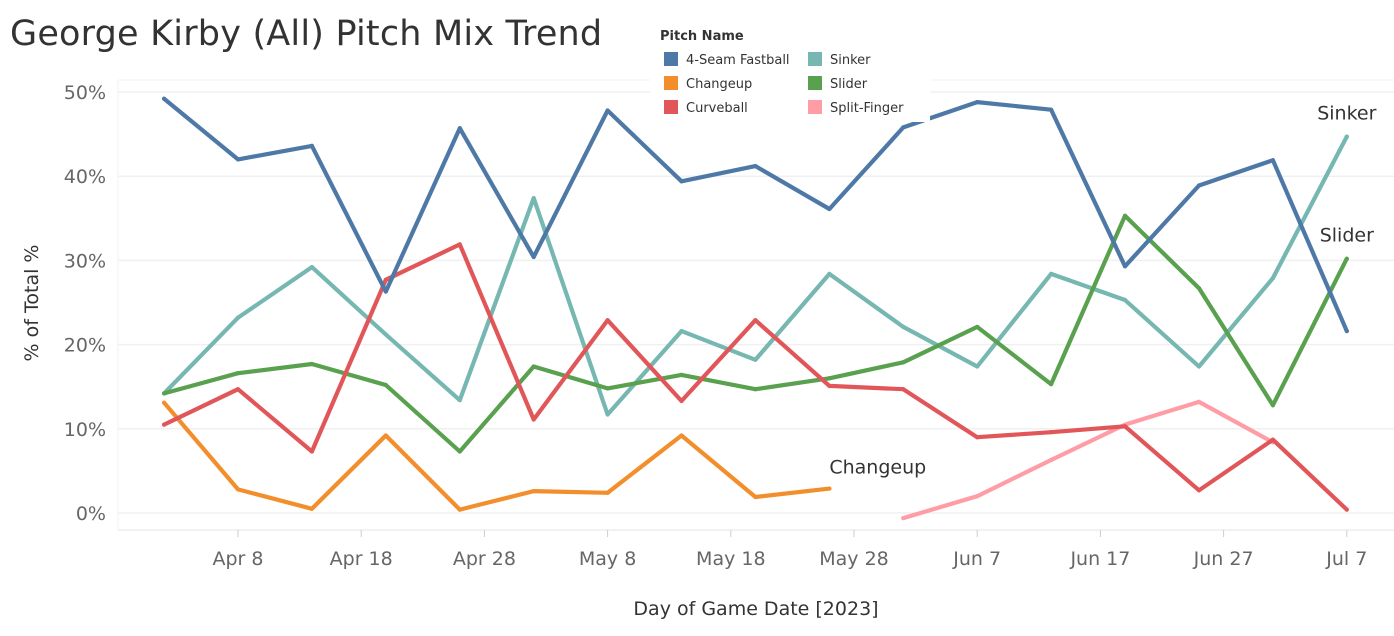  I want to click on y-tick-label: 40%, so click(85, 177).